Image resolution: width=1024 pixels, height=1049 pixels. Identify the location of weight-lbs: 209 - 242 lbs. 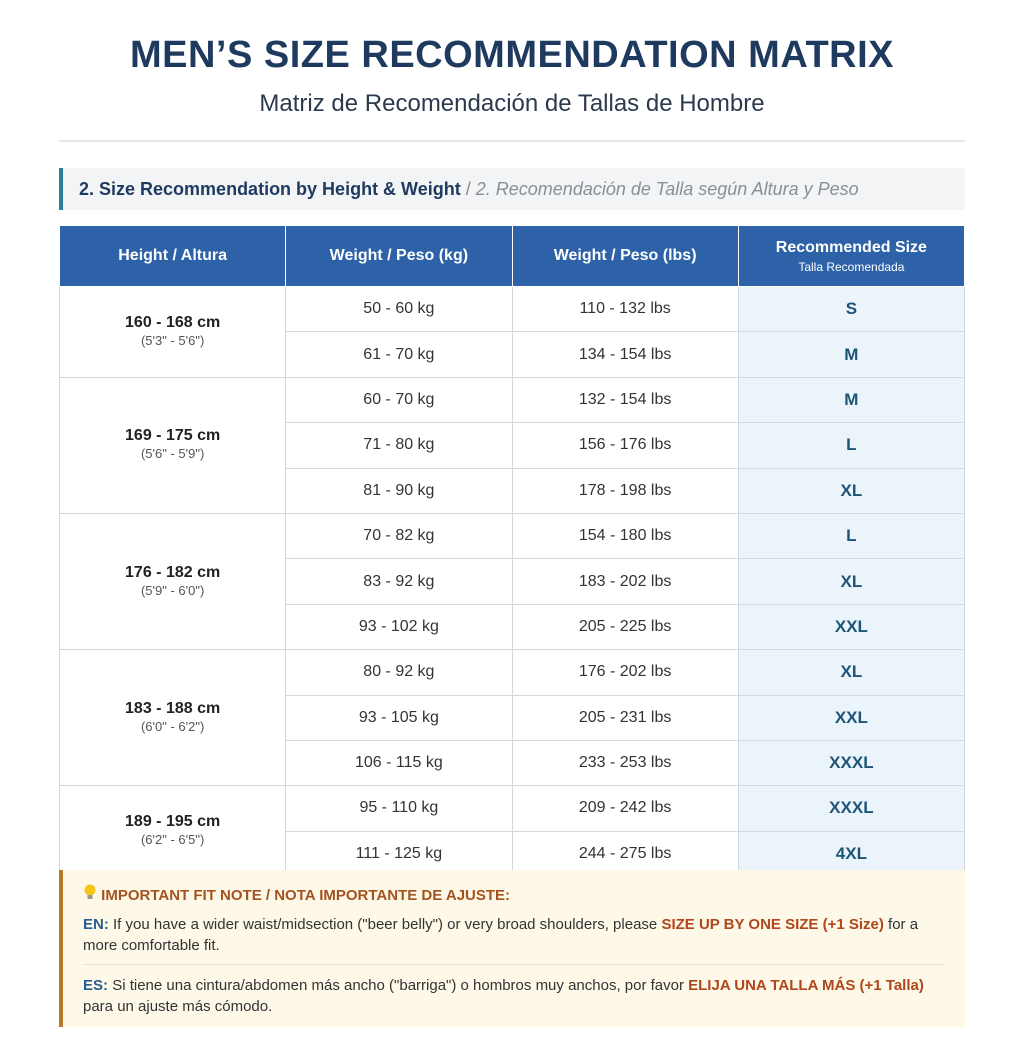
(625, 808).